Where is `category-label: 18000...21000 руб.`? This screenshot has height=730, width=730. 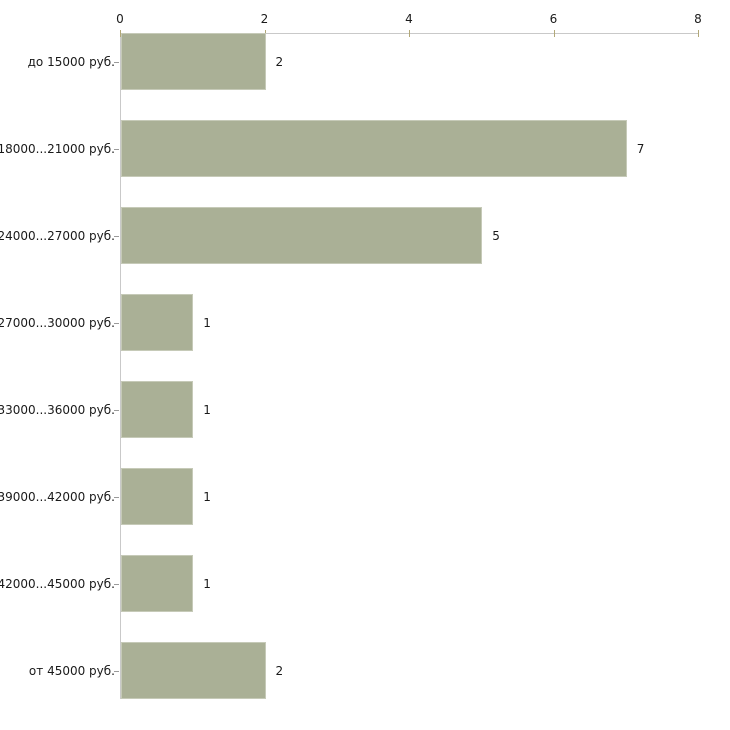 category-label: 18000...21000 руб. is located at coordinates (57, 148).